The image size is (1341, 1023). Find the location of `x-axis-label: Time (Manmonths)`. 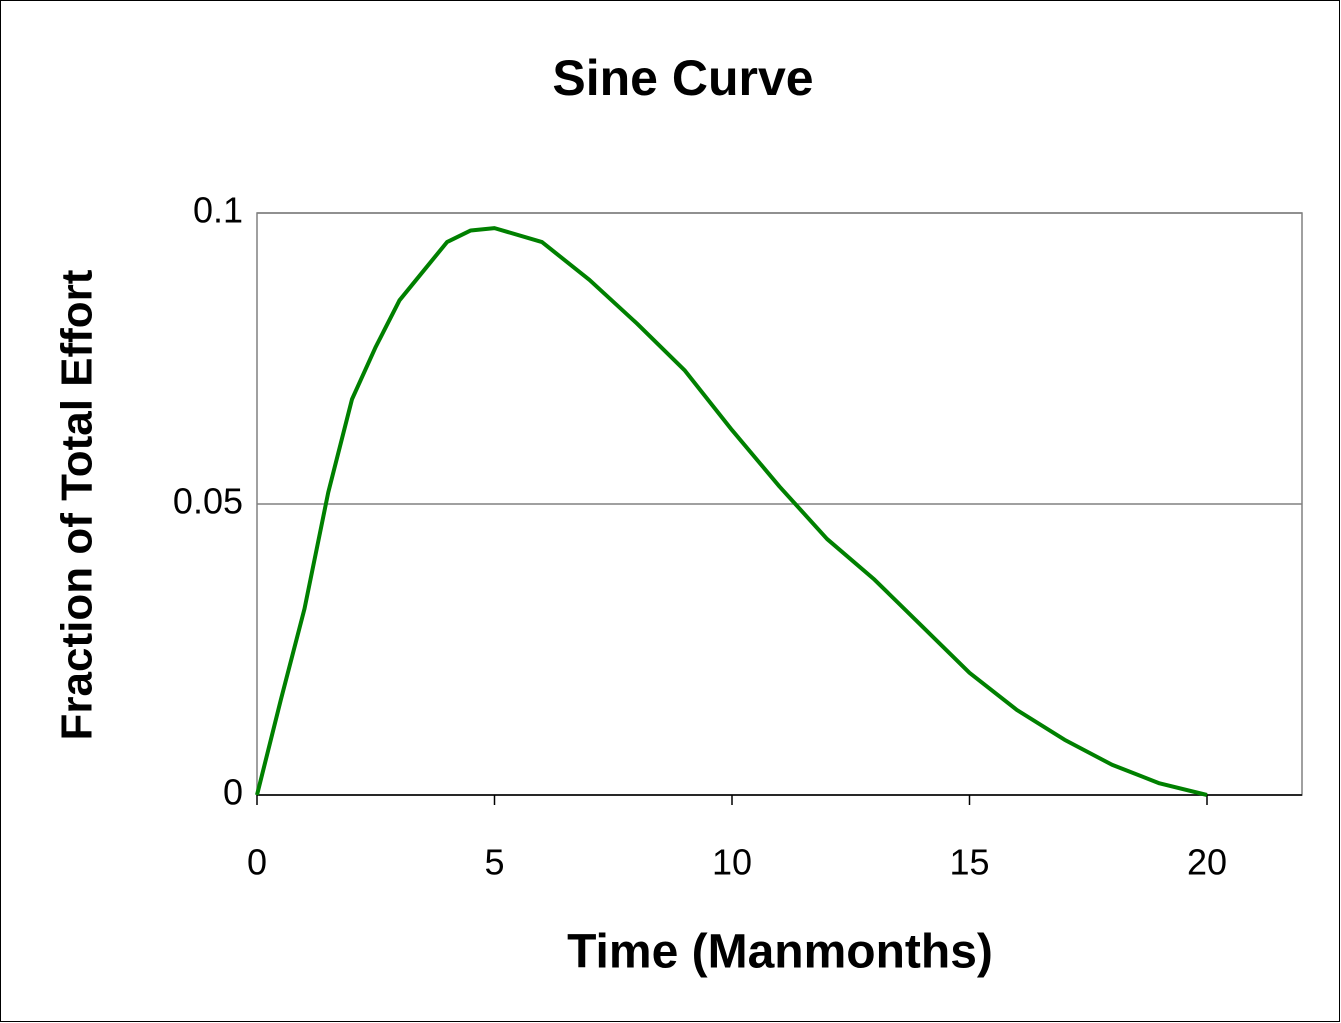

x-axis-label: Time (Manmonths) is located at coordinates (780, 952).